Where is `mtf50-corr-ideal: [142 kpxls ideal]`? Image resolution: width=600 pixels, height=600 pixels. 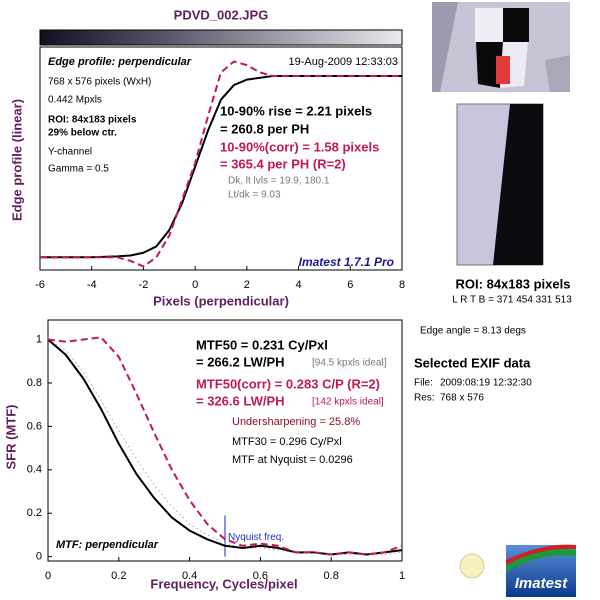
mtf50-corr-ideal: [142 kpxls ideal] is located at coordinates (348, 402).